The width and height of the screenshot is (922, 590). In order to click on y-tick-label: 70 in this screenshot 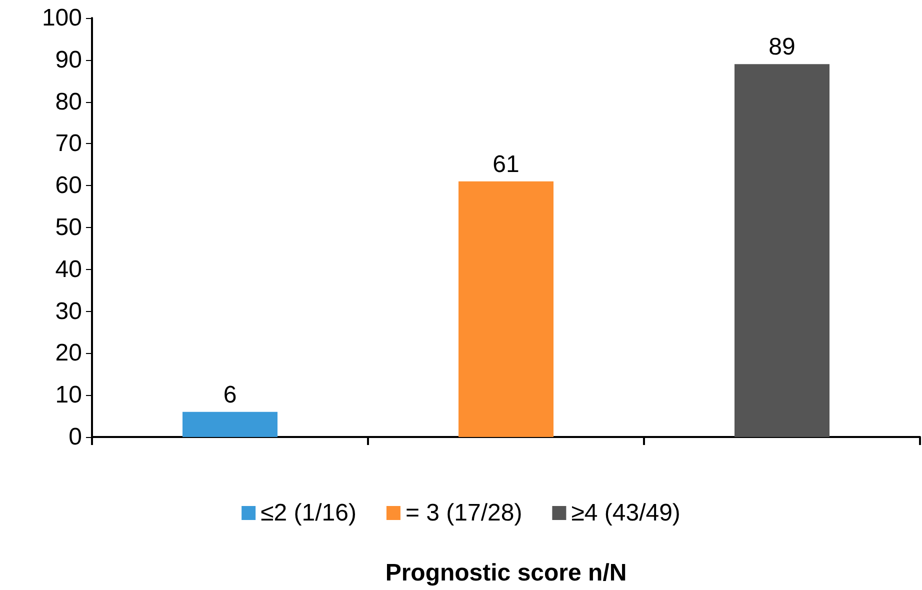, I will do `click(68, 144)`.